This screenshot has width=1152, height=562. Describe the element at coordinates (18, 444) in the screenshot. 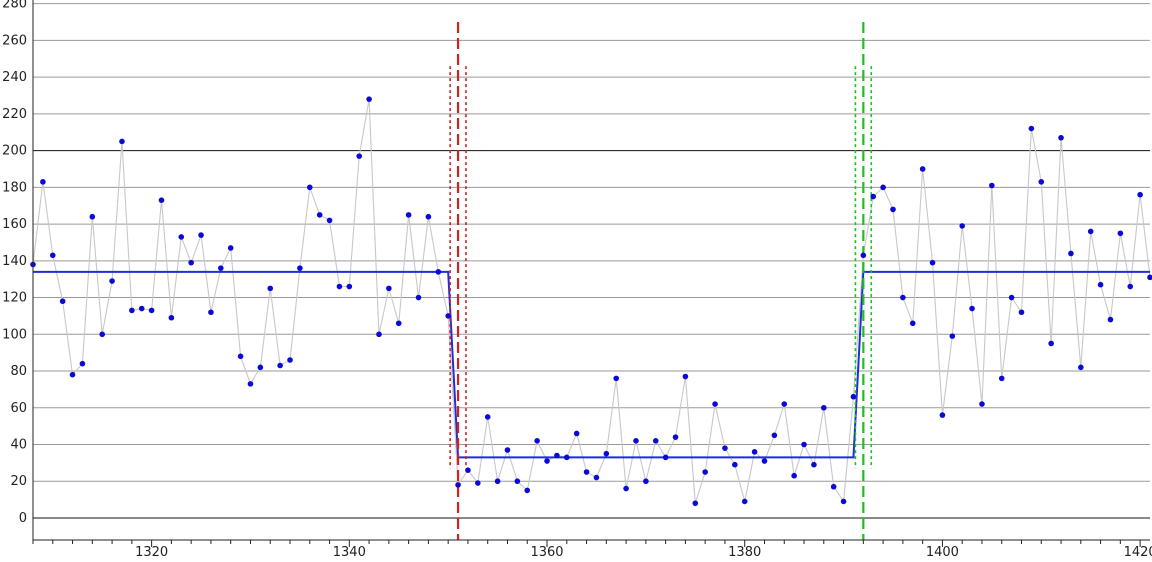

I see `y-tick-label: 40` at that location.